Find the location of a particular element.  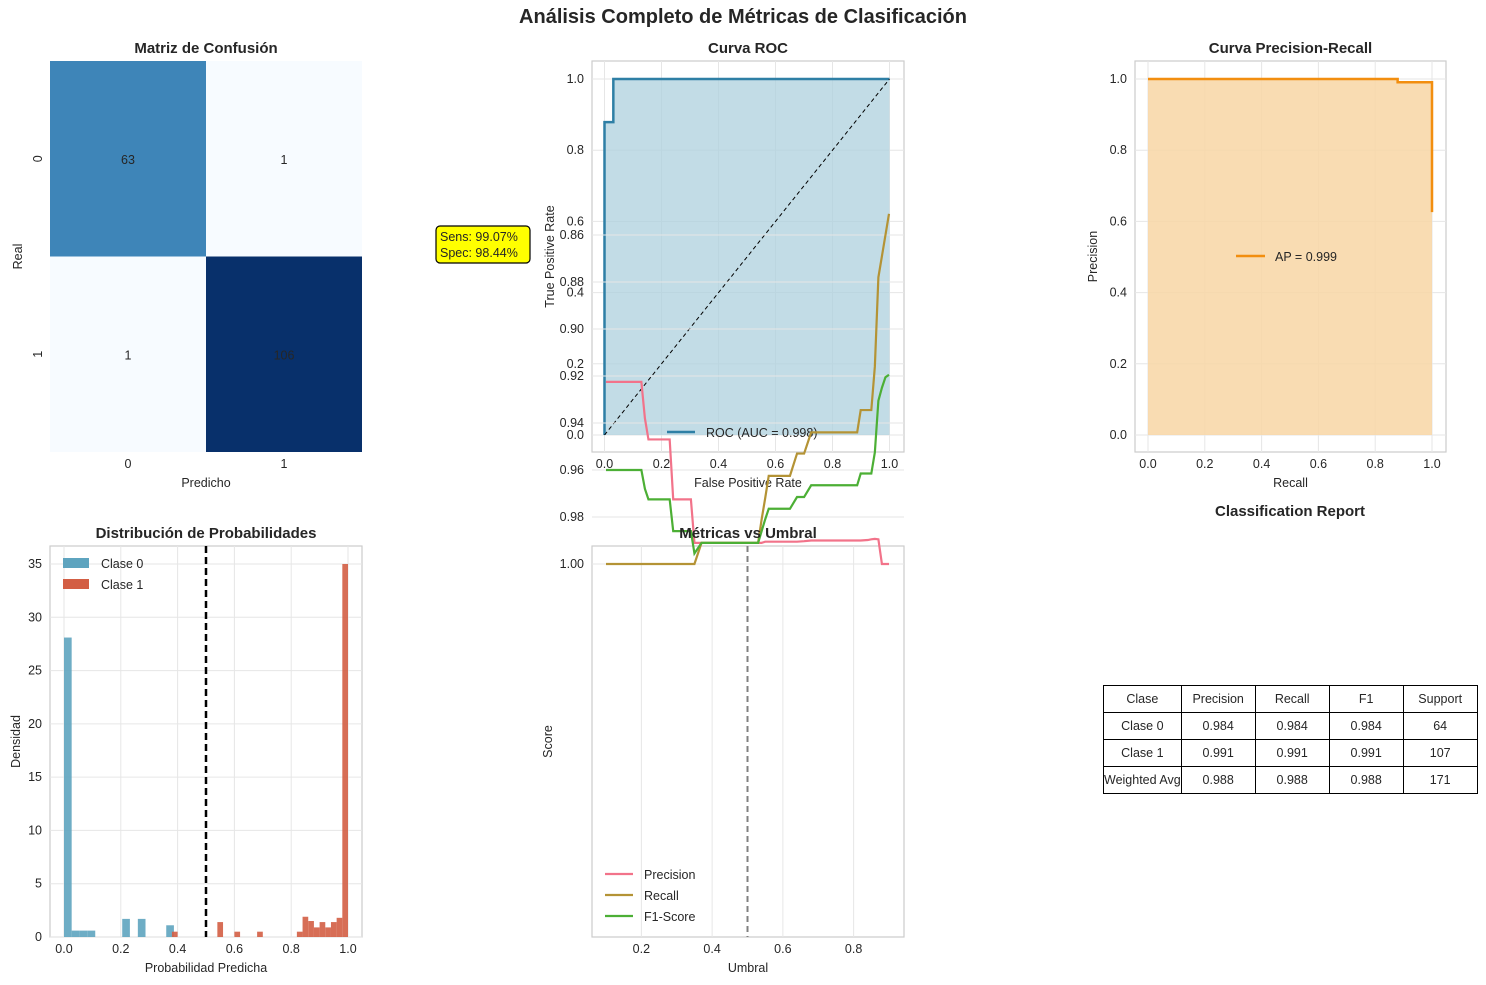

report-row-weighted-avg: Weighted Avg 0.988 0.988 0.988 171 is located at coordinates (1290, 780).